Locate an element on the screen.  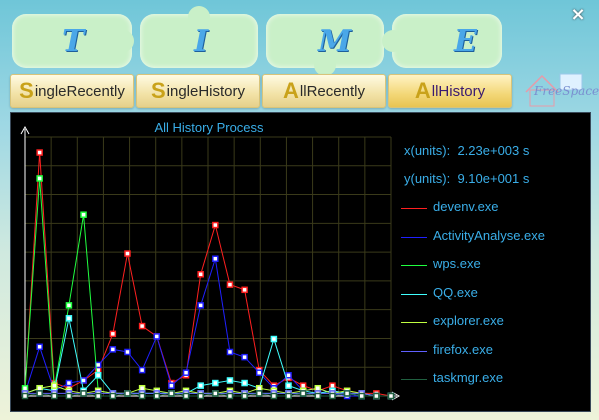
banner-letter-e: E is located at coordinates (465, 41).